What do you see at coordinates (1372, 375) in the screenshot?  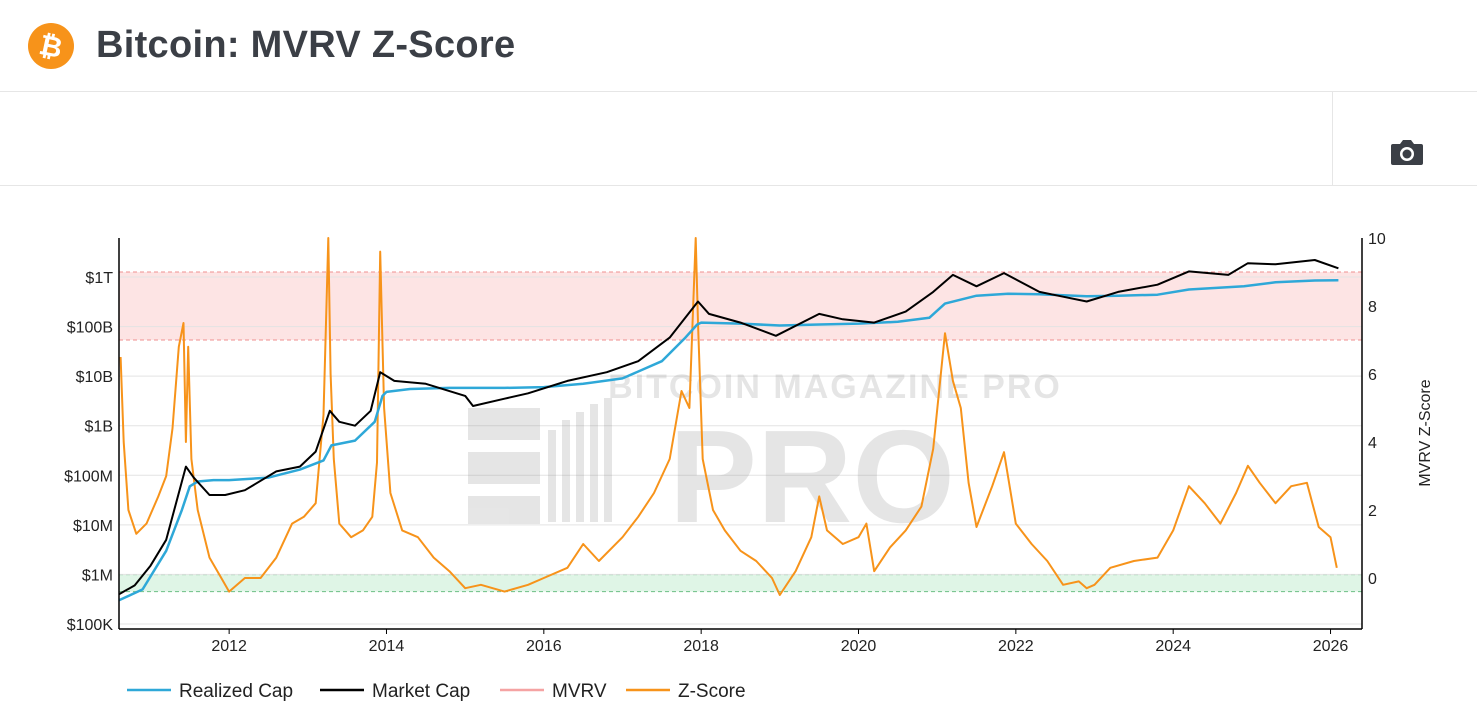 I see `y-right-tick-label: 6` at bounding box center [1372, 375].